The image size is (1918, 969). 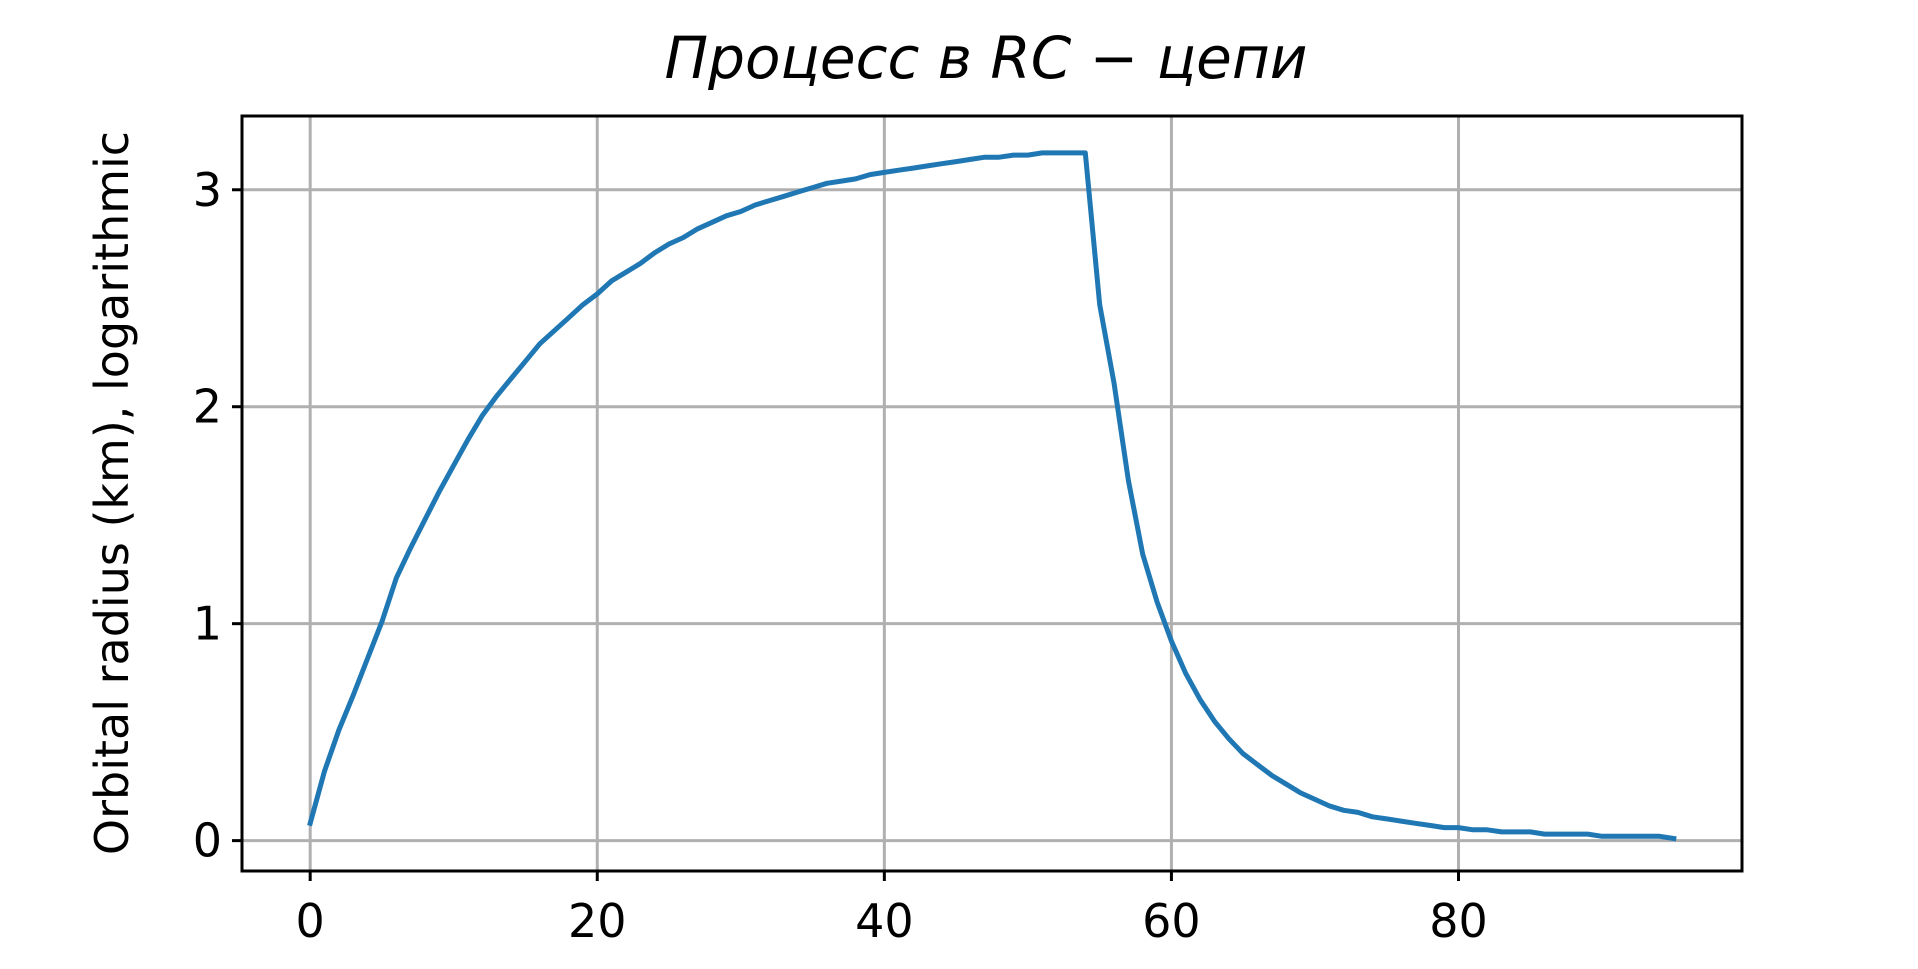 I want to click on chart-title: Процесс в RC − цепи, so click(x=986, y=58).